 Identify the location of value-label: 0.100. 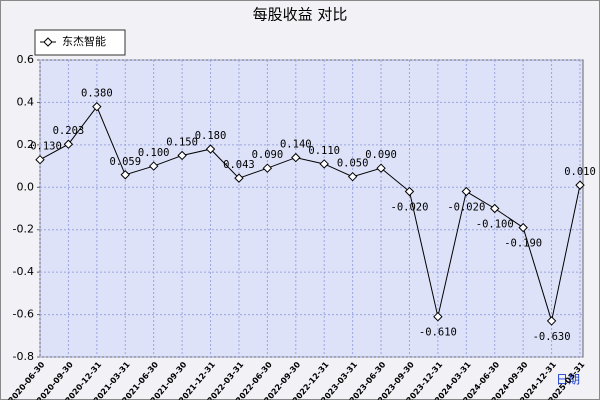
(154, 153).